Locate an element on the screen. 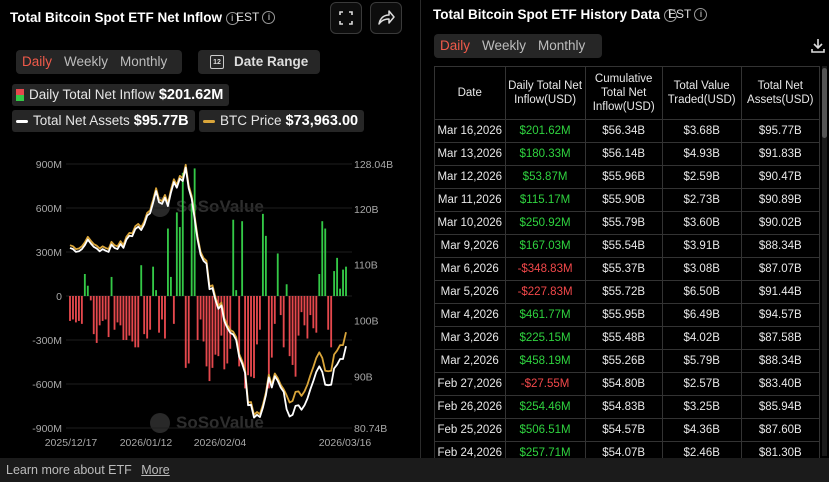 The image size is (829, 482). cell-value-traded: $5.79B is located at coordinates (701, 361).